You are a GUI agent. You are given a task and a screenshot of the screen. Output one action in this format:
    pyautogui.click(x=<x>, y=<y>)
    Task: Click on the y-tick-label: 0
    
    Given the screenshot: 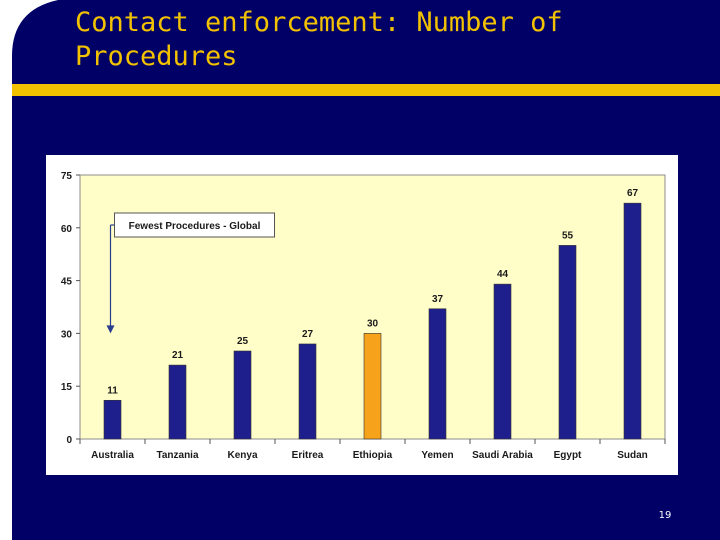 What is the action you would take?
    pyautogui.click(x=69, y=440)
    